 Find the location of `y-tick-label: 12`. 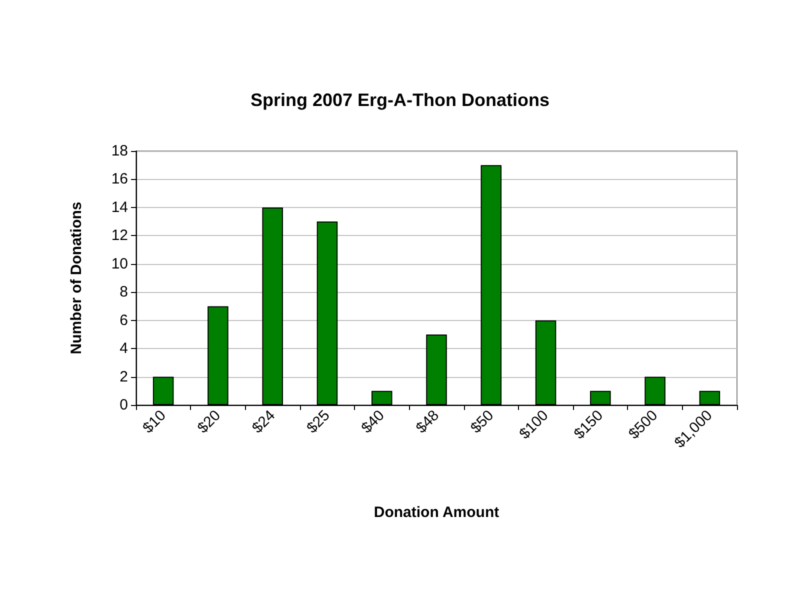

y-tick-label: 12 is located at coordinates (119, 235).